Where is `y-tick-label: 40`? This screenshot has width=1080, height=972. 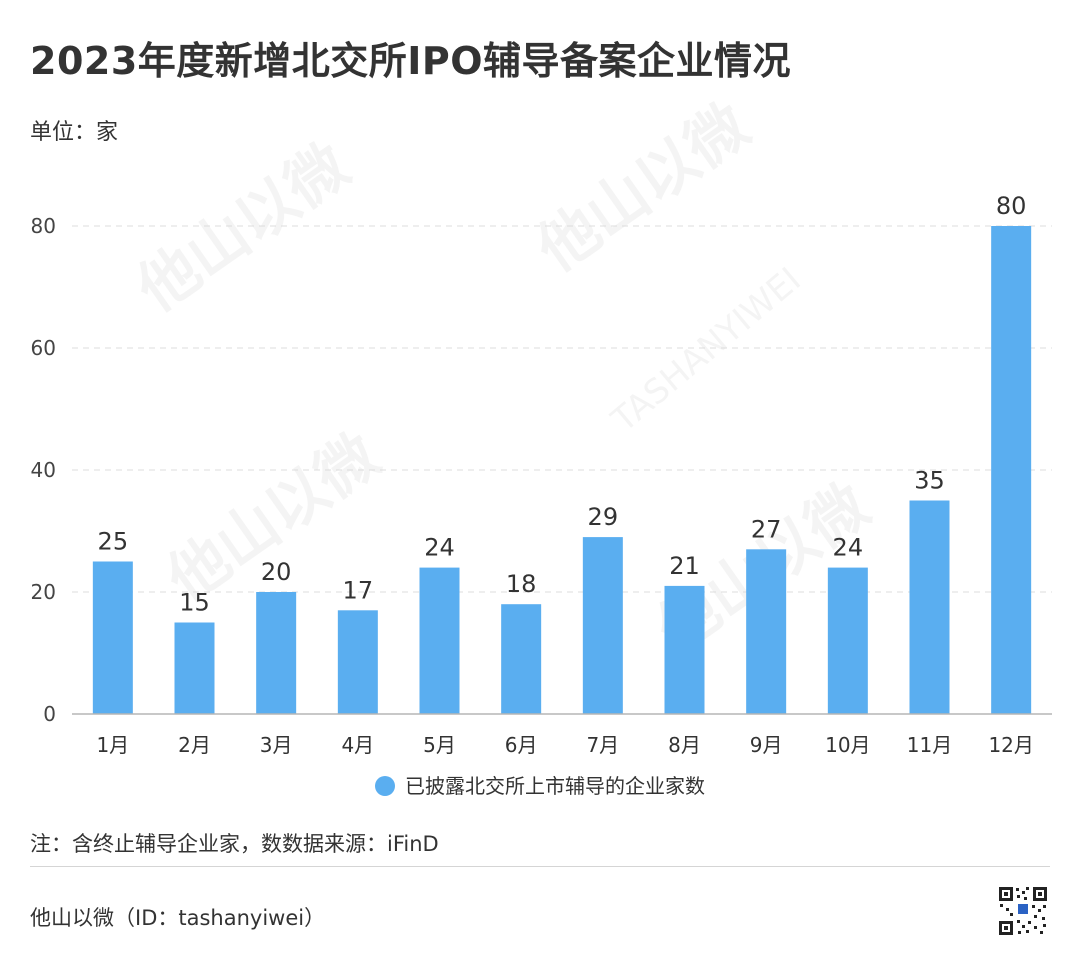 y-tick-label: 40 is located at coordinates (43, 470).